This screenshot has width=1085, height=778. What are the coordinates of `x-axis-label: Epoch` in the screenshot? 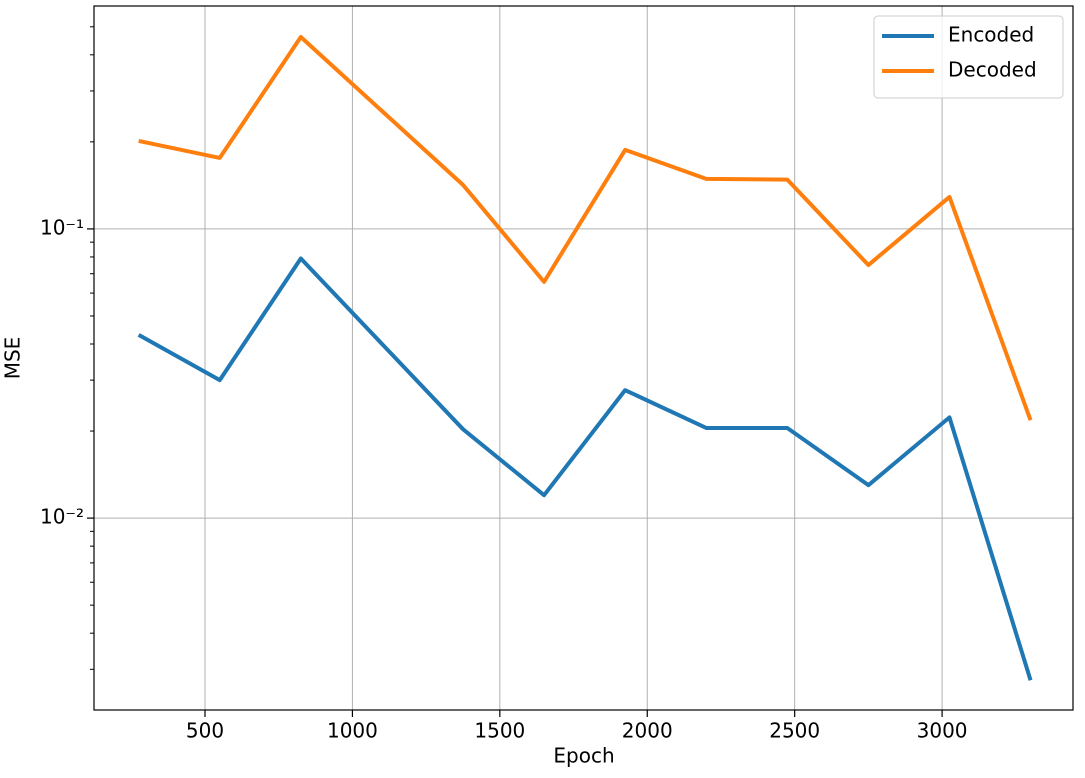 It's located at (583, 756).